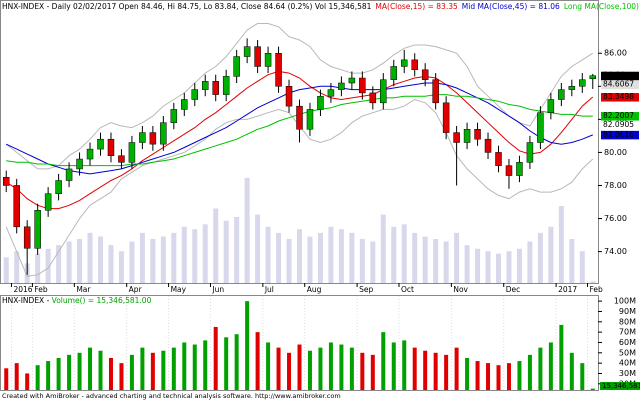  Describe the element at coordinates (83, 289) in the screenshot. I see `x-tick-label: Mar` at that location.